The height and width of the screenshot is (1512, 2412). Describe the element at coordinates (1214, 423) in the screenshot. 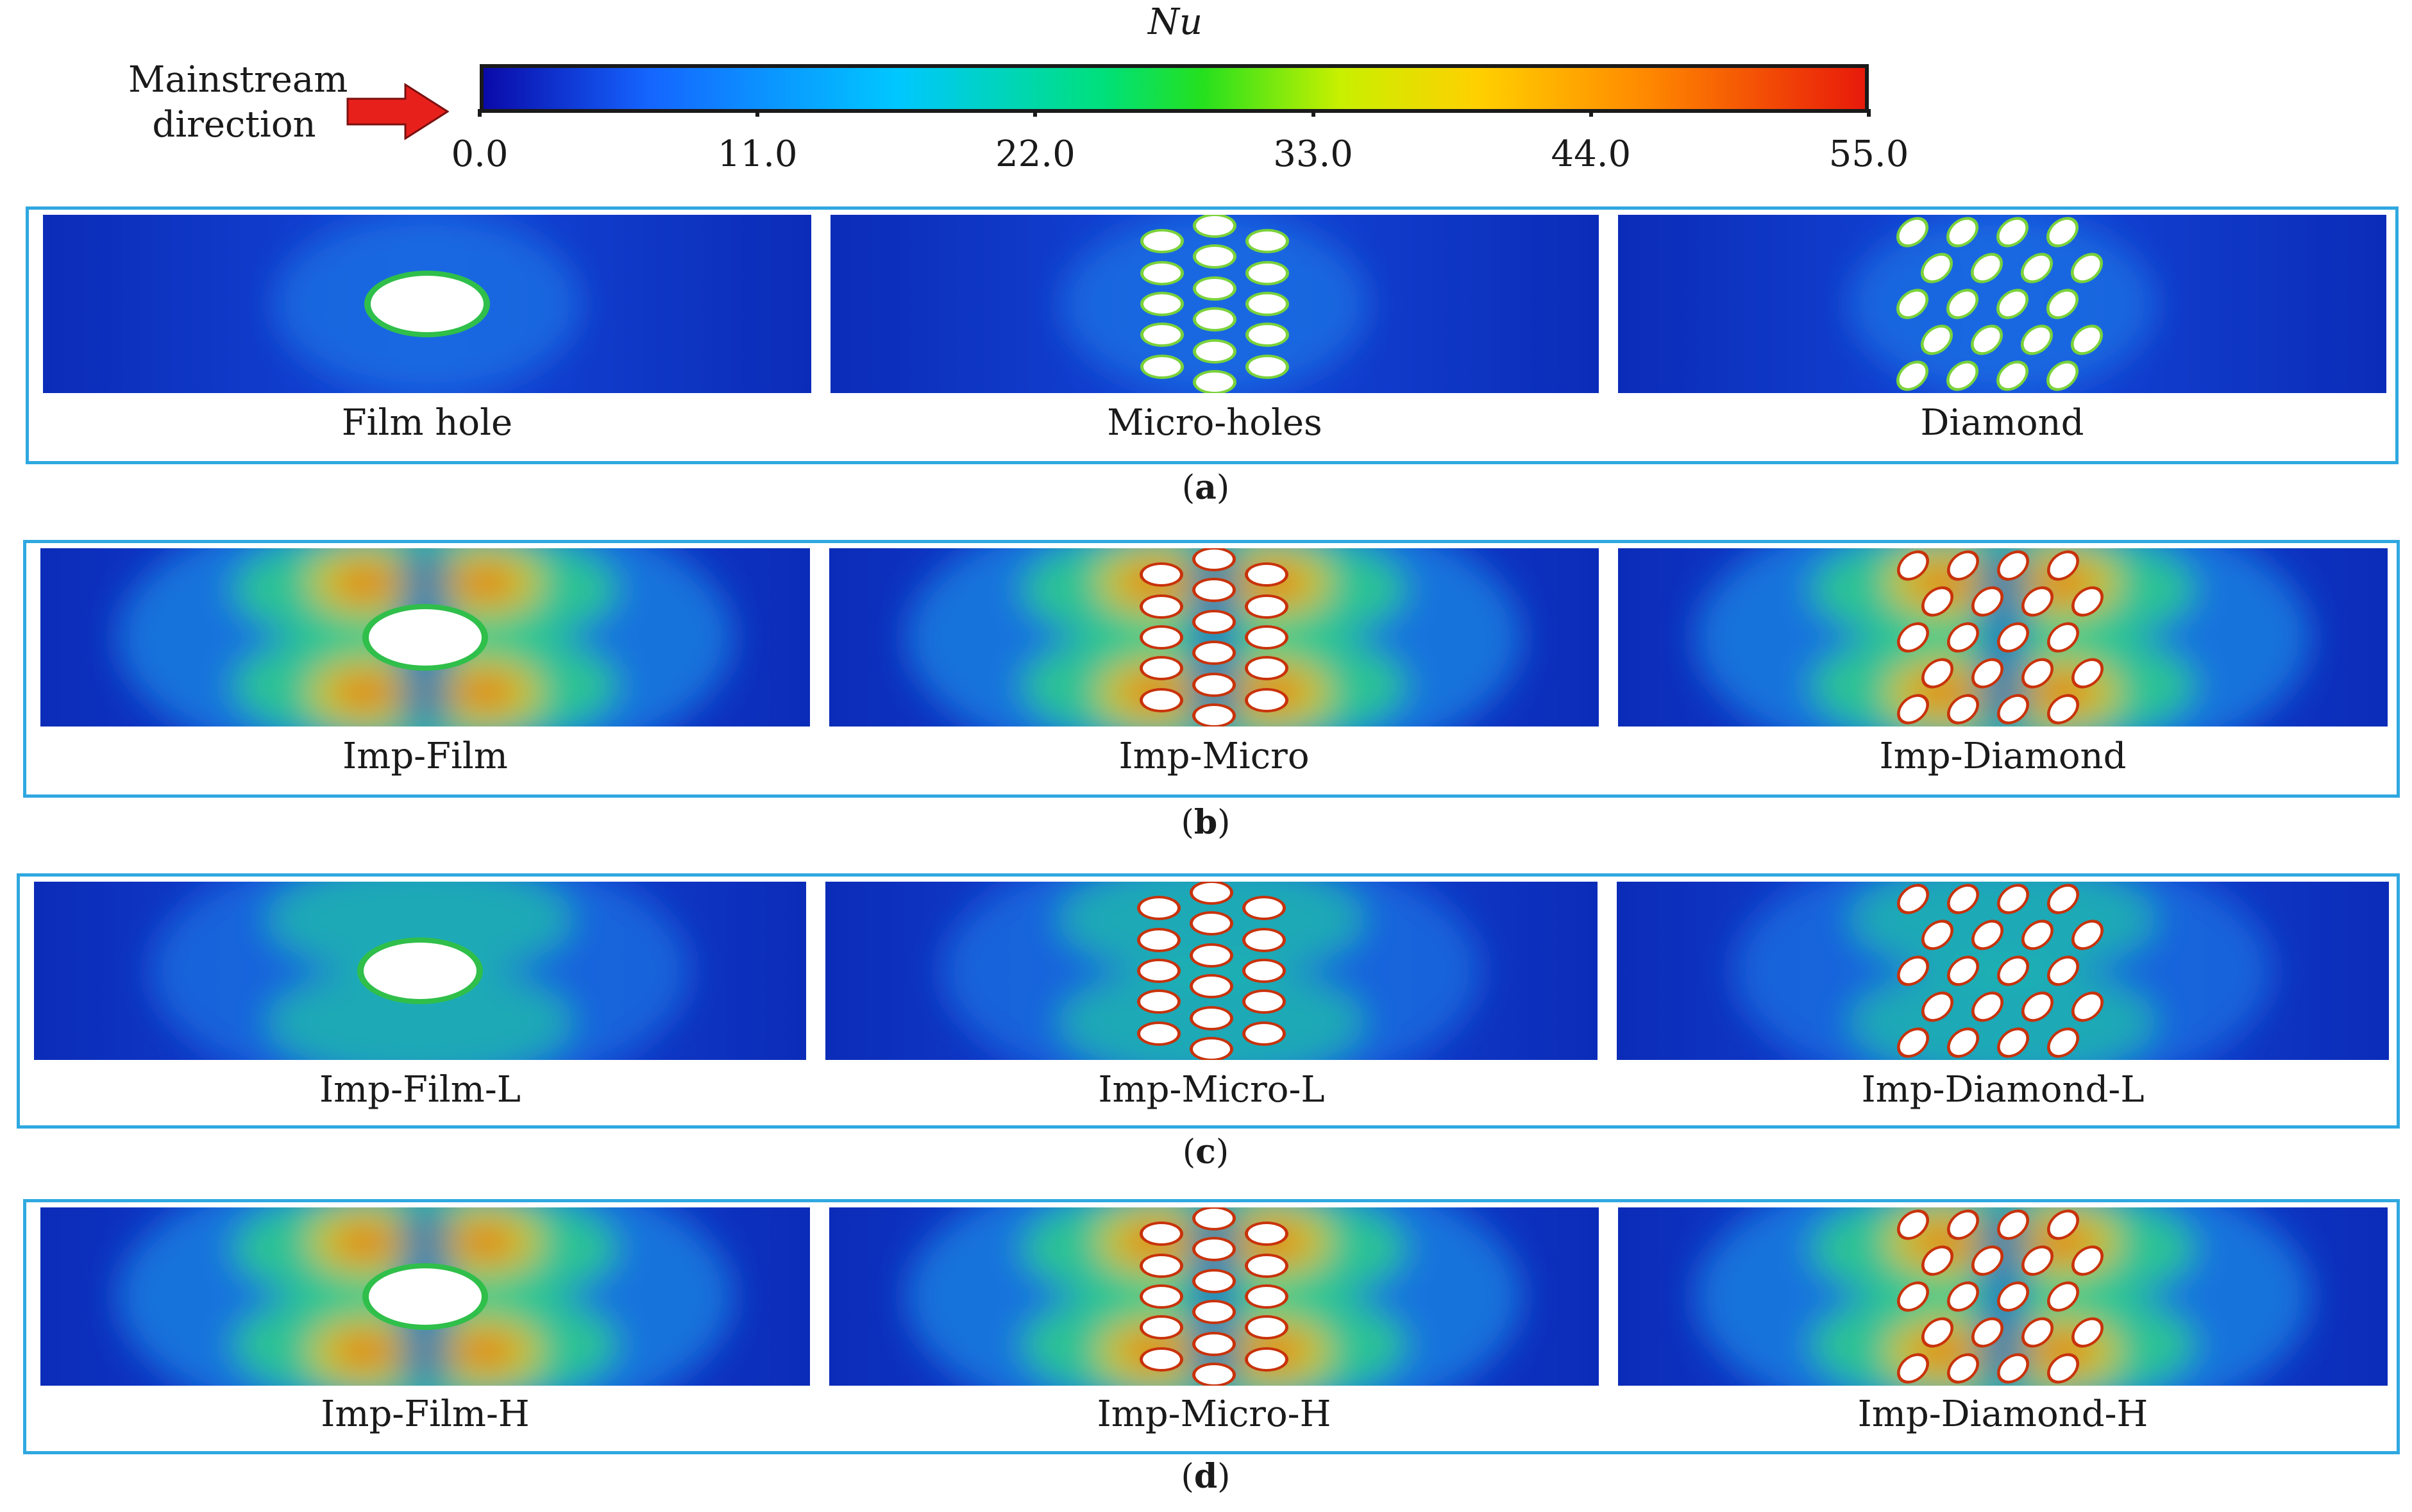

I see `case-label: Micro-holes` at that location.